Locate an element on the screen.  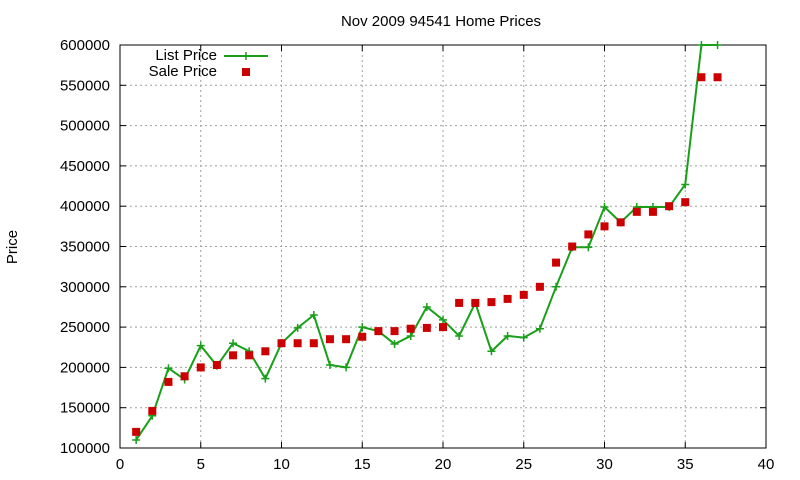
x-tick-labels: 0 5 10 15 20 25 30 35 40 is located at coordinates (445, 464).